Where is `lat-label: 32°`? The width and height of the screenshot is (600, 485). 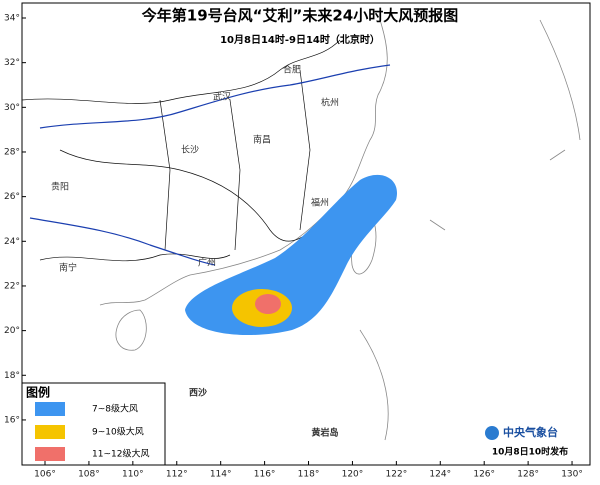
lat-label: 32° is located at coordinates (12, 63).